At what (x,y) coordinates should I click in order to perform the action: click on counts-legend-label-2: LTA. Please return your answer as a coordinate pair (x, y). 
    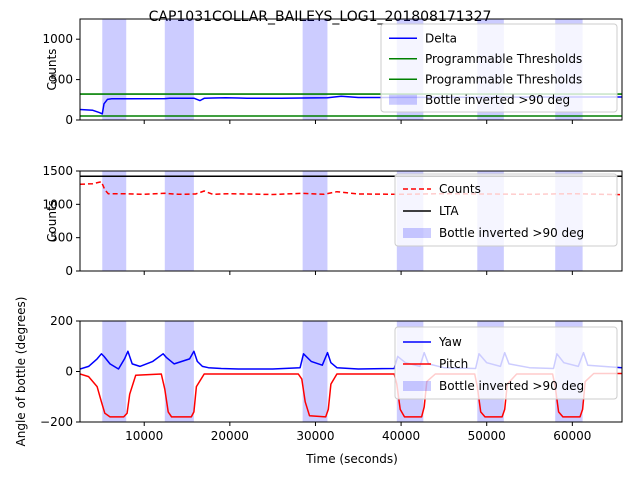
    Looking at the image, I should click on (449, 211).